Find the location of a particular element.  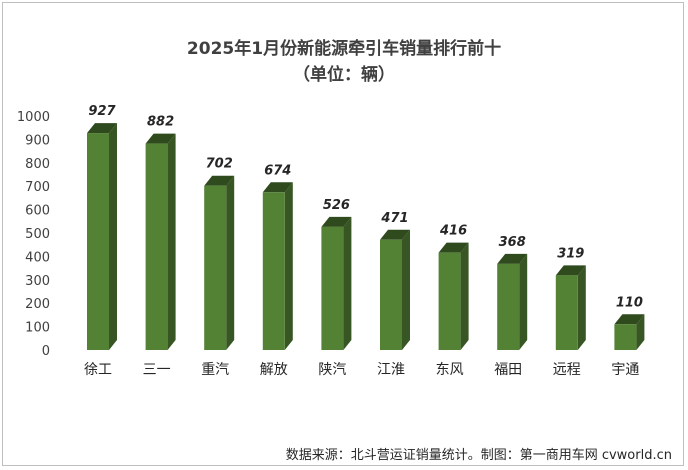

bar-value-label: 110 is located at coordinates (629, 302).